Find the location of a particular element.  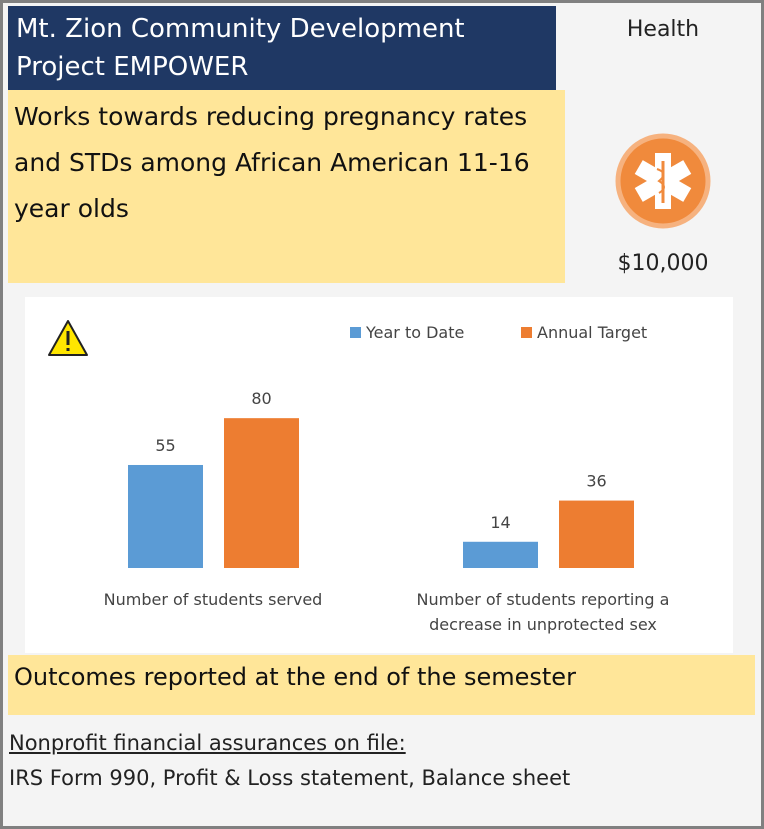

value-label: 55 is located at coordinates (165, 445).